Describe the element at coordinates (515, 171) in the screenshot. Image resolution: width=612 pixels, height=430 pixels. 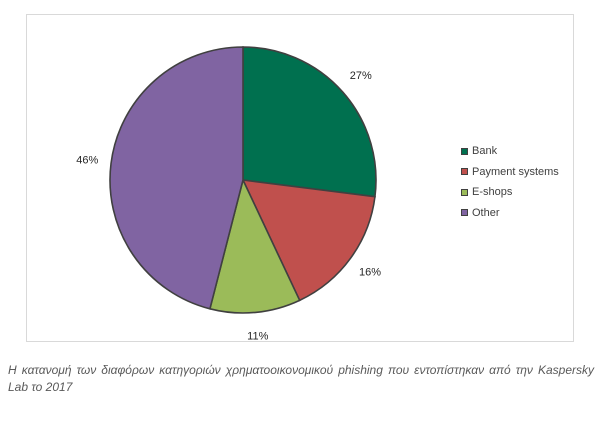
I see `legend-label: Payment systems` at that location.